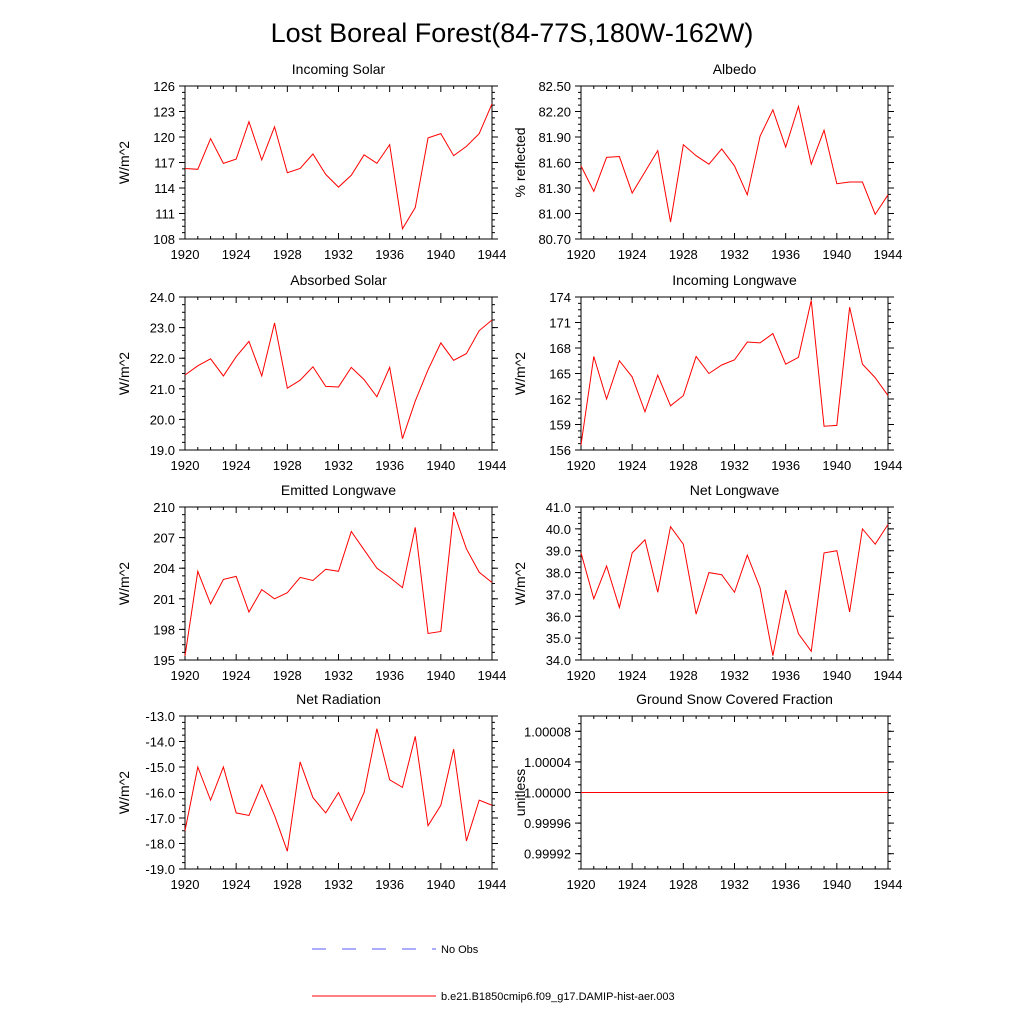 This screenshot has height=1024, width=1024. I want to click on y-tick-label: 80.70, so click(554, 239).